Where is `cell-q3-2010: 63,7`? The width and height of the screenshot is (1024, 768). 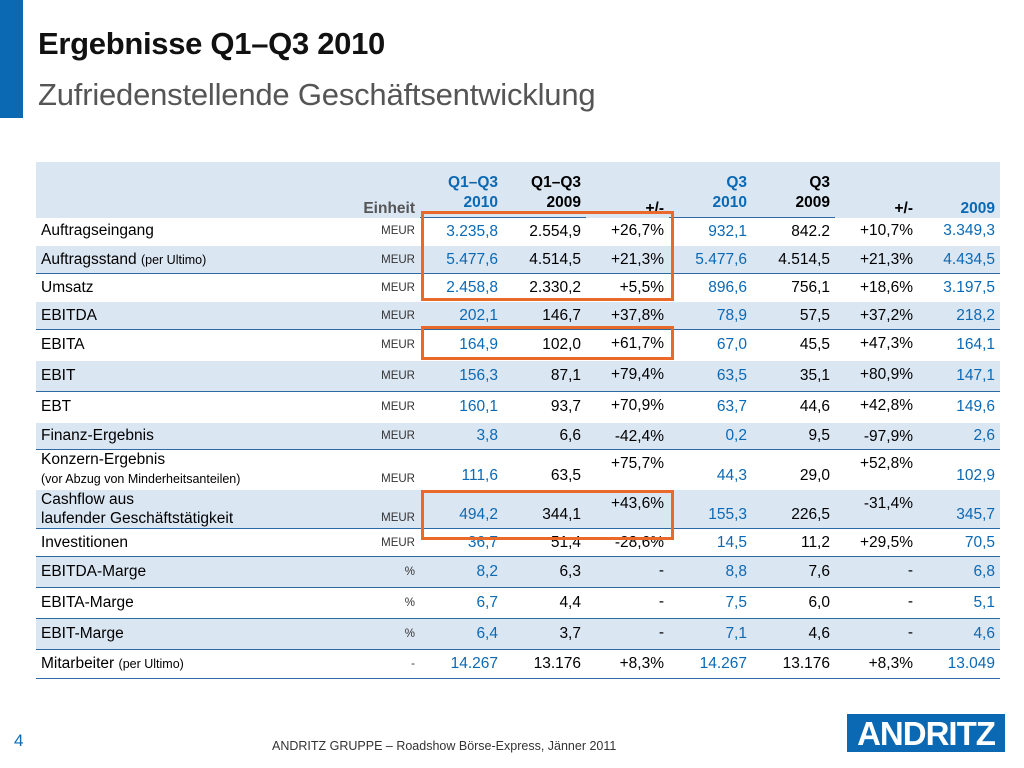 cell-q3-2010: 63,7 is located at coordinates (731, 406).